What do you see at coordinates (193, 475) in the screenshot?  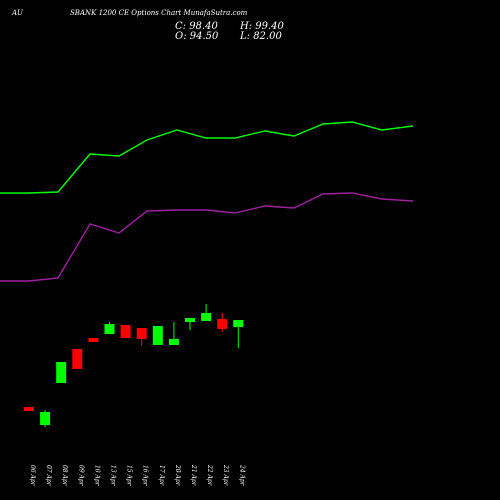 I see `x-tick-label: 21 Apr` at bounding box center [193, 475].